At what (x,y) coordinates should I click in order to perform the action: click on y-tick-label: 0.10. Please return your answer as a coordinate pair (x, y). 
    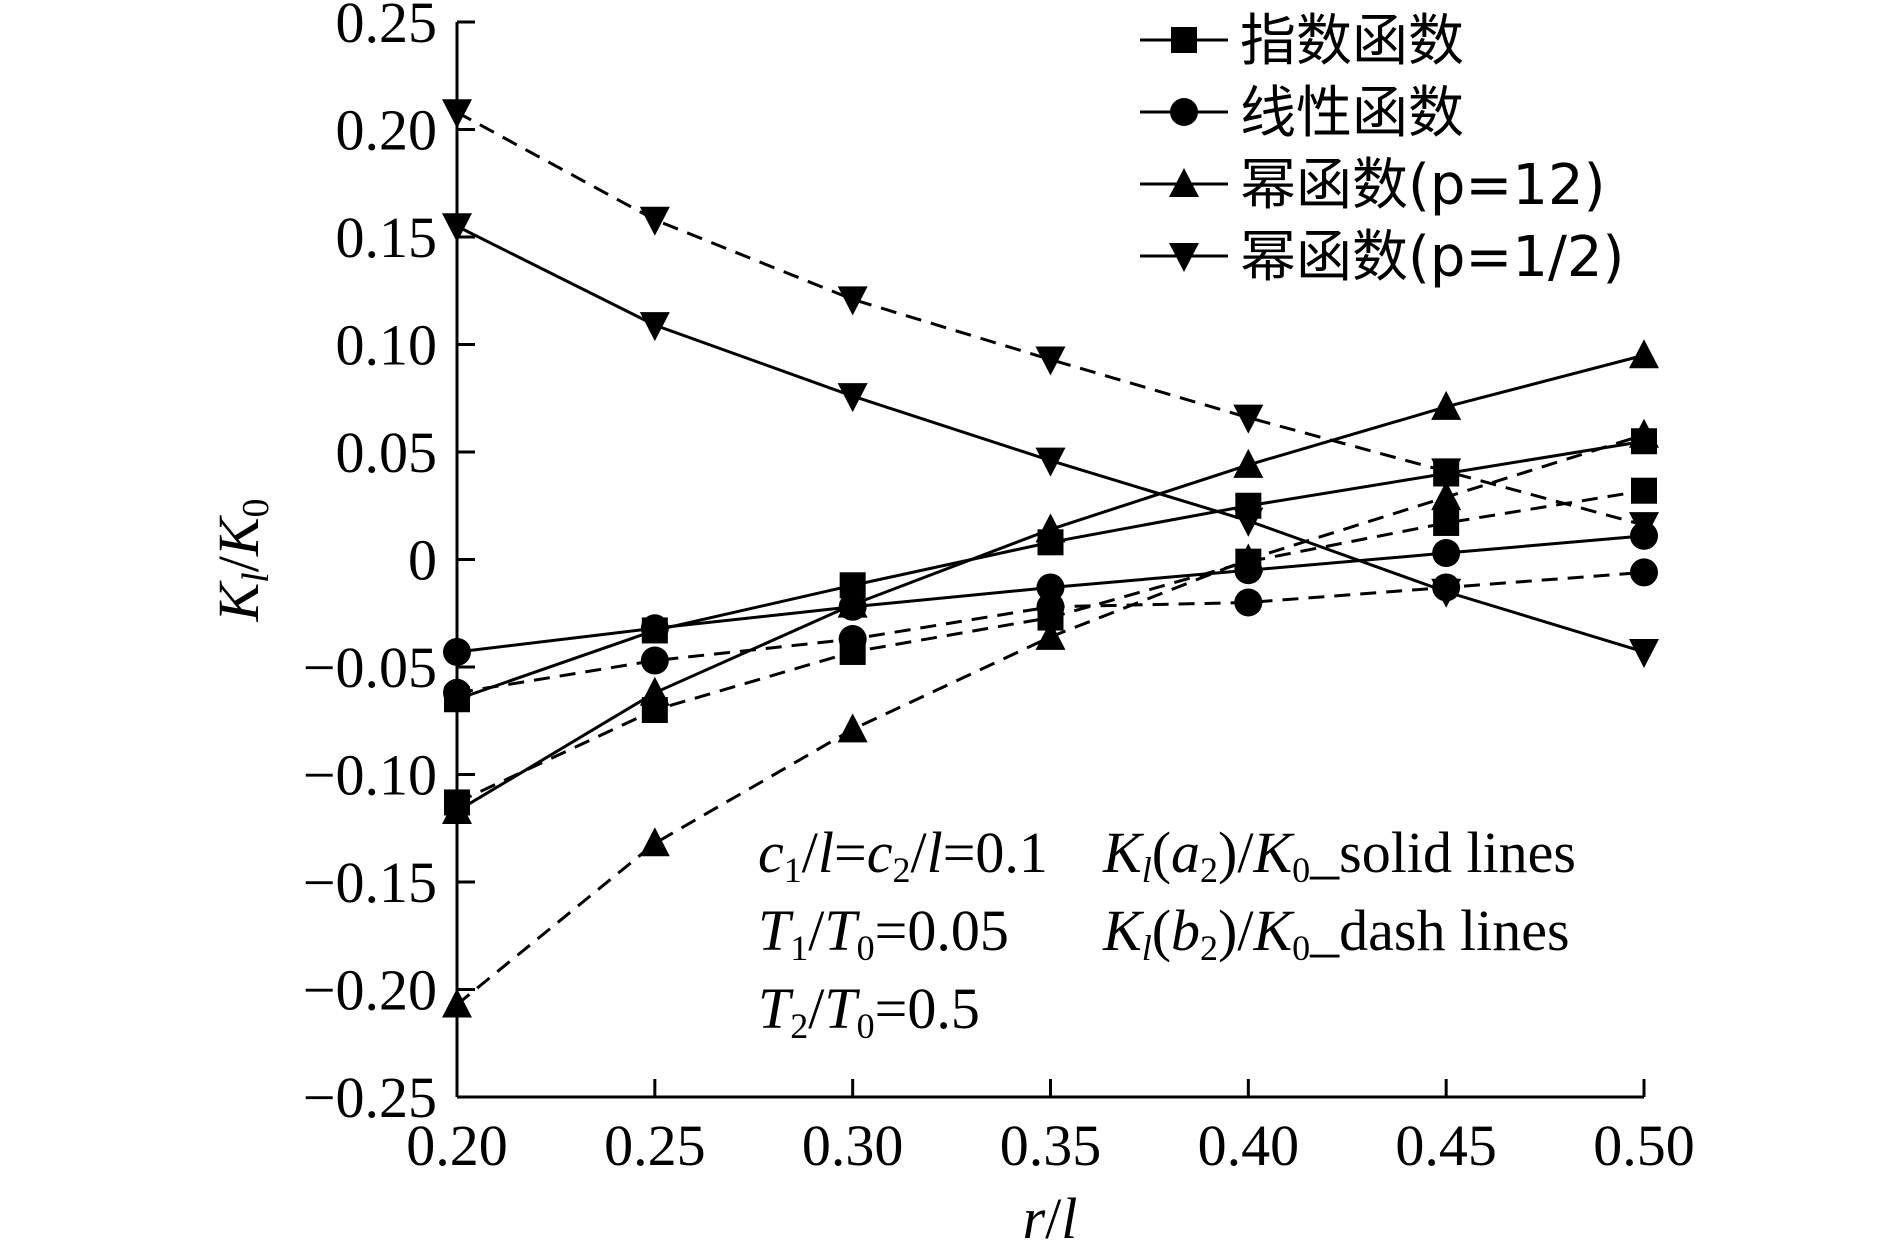
    Looking at the image, I should click on (387, 345).